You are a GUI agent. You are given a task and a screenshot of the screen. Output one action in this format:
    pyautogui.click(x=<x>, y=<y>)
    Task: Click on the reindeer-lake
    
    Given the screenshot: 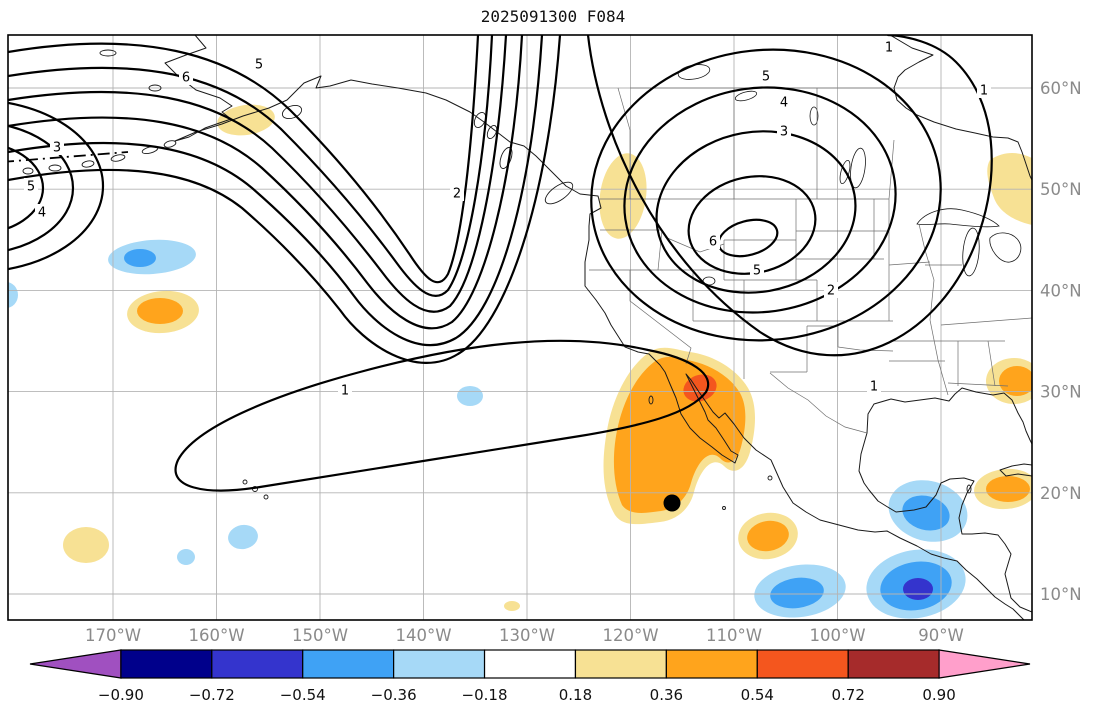 What is the action you would take?
    pyautogui.click(x=814, y=116)
    